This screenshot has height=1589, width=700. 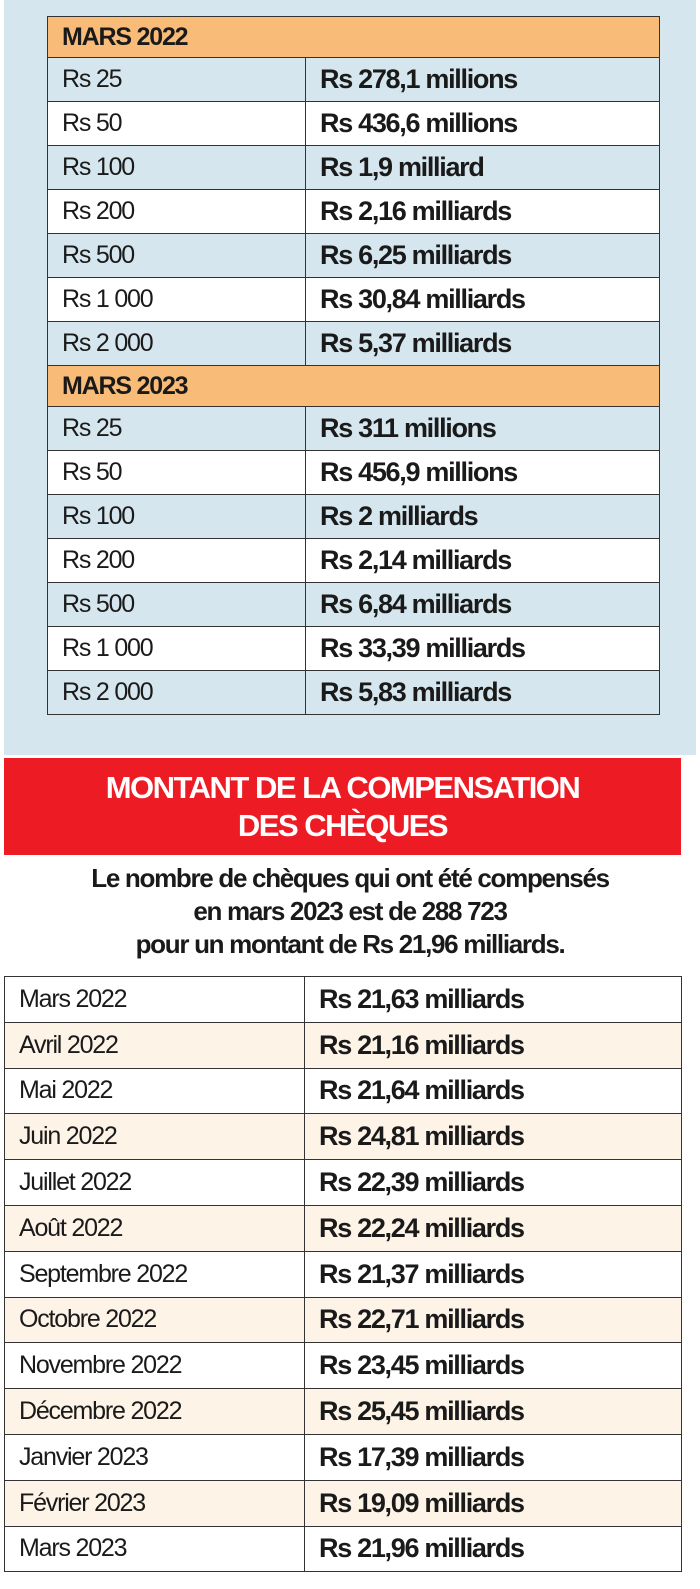 I want to click on month-cell: Mai 2022, so click(x=154, y=1091).